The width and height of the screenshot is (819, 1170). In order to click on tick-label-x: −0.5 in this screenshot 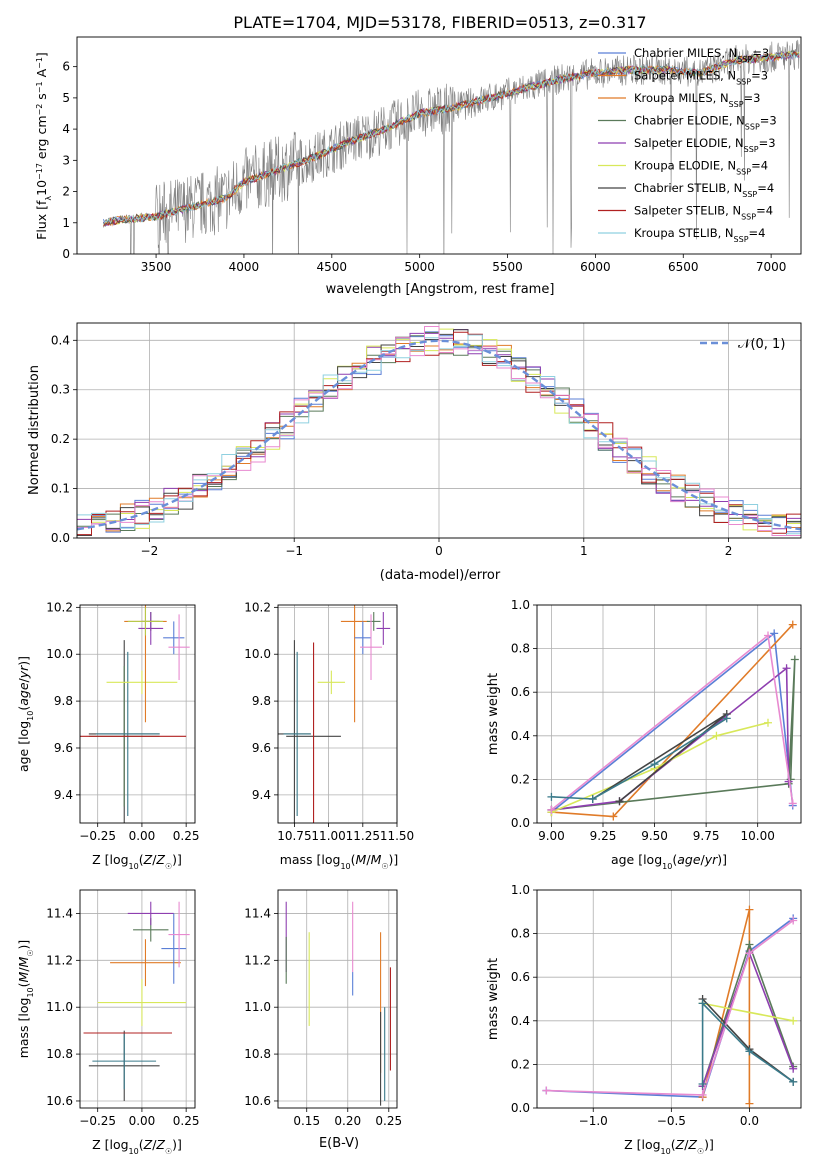, I will do `click(671, 1121)`.